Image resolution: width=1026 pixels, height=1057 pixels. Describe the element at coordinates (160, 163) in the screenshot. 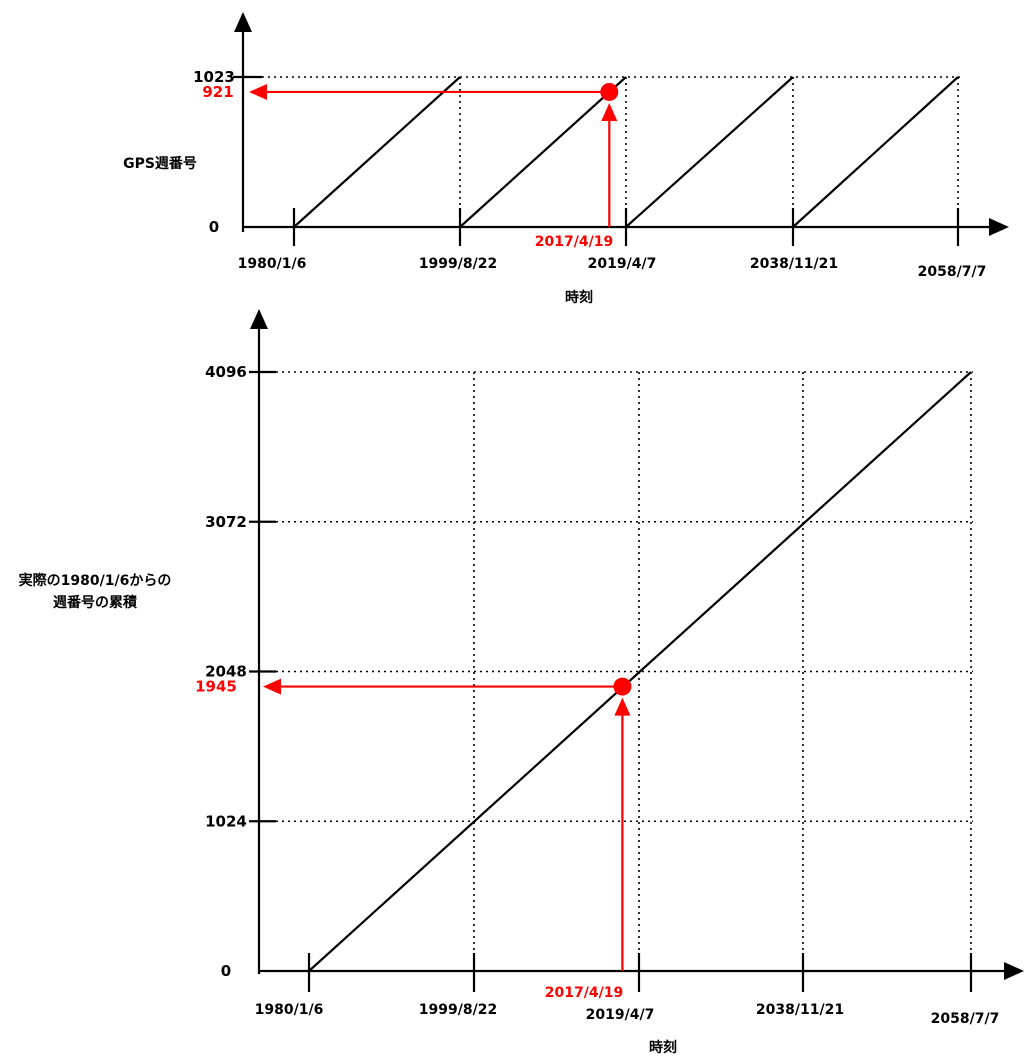

I see `y-axis-title: GPS週番号` at that location.